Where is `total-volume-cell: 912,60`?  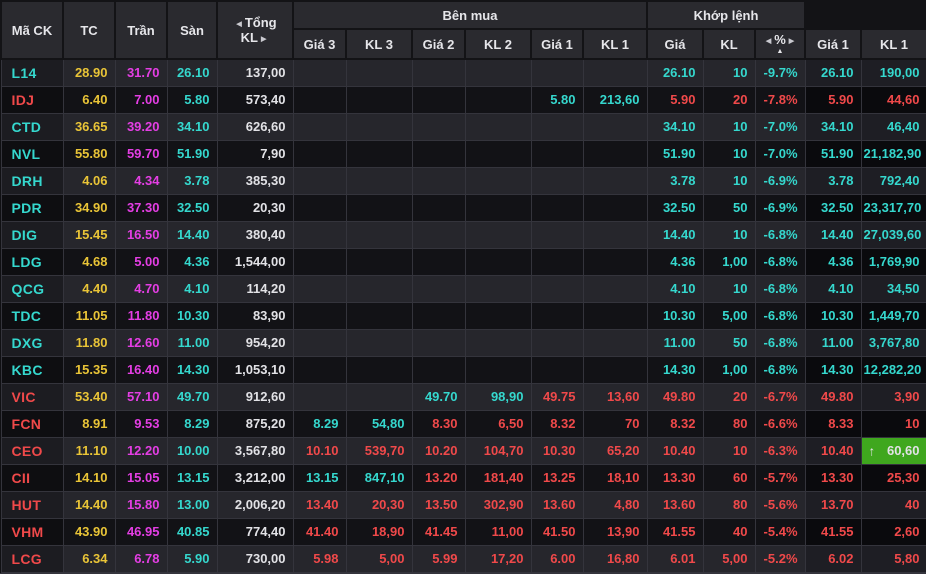 total-volume-cell: 912,60 is located at coordinates (255, 396).